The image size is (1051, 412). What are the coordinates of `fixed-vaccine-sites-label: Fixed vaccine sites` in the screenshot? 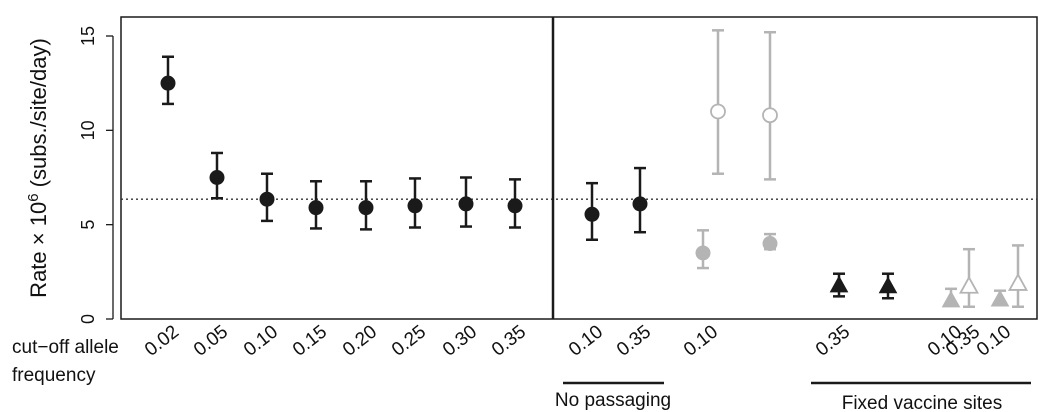 It's located at (922, 402).